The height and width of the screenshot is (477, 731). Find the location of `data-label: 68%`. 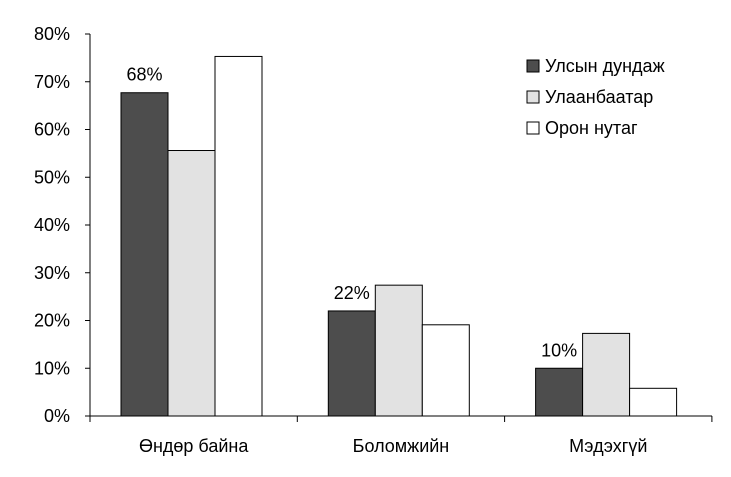

data-label: 68% is located at coordinates (144, 75).